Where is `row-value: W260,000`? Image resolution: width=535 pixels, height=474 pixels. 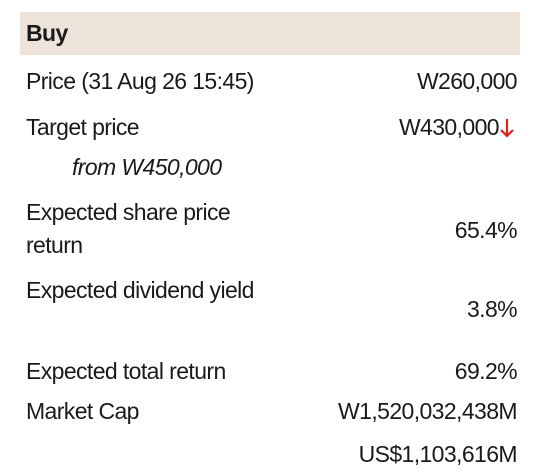 row-value: W260,000 is located at coordinates (467, 81).